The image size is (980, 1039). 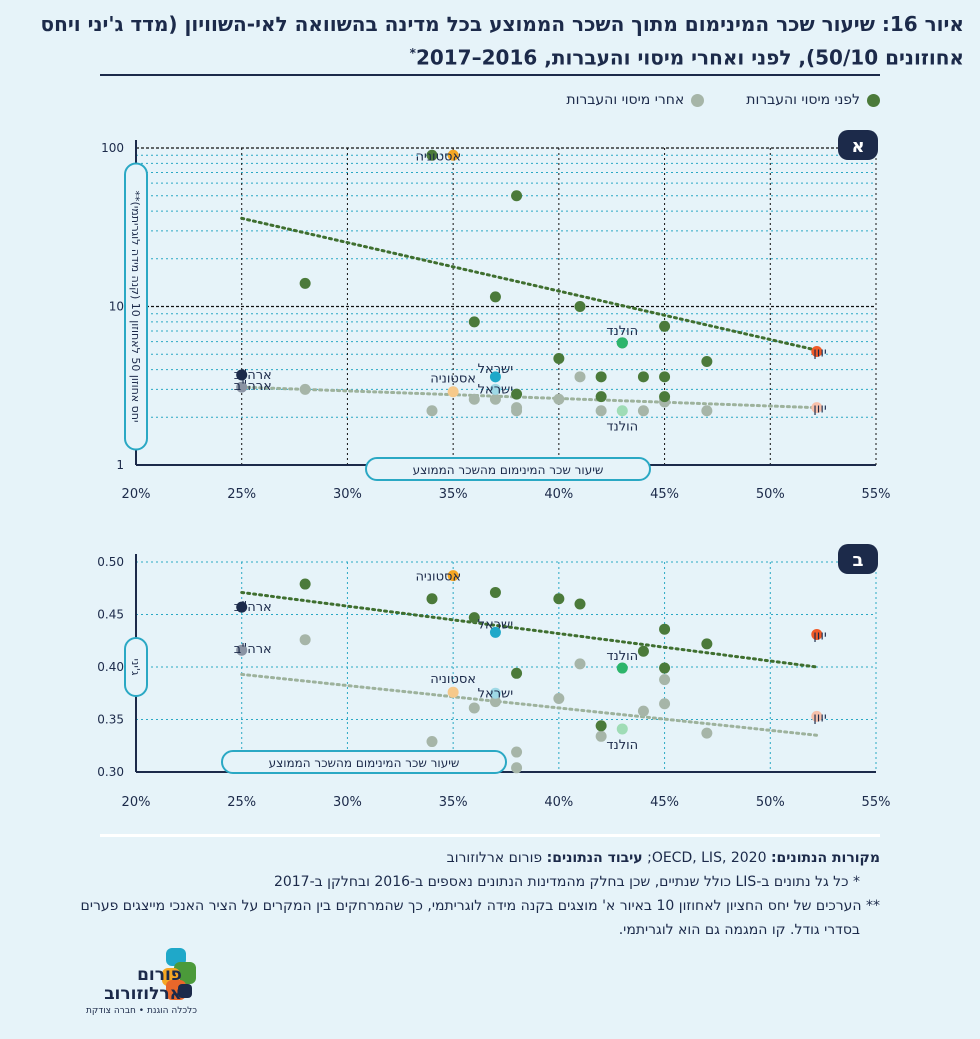 What do you see at coordinates (110, 615) in the screenshot?
I see `y-tick-label: 0.45` at bounding box center [110, 615].